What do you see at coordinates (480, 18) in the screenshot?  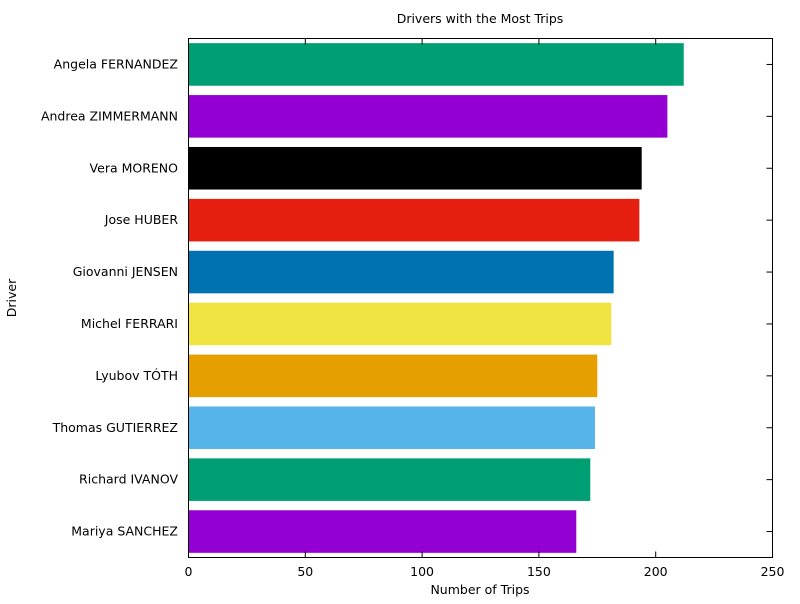 I see `chart-title: Drivers with the Most Trips` at bounding box center [480, 18].